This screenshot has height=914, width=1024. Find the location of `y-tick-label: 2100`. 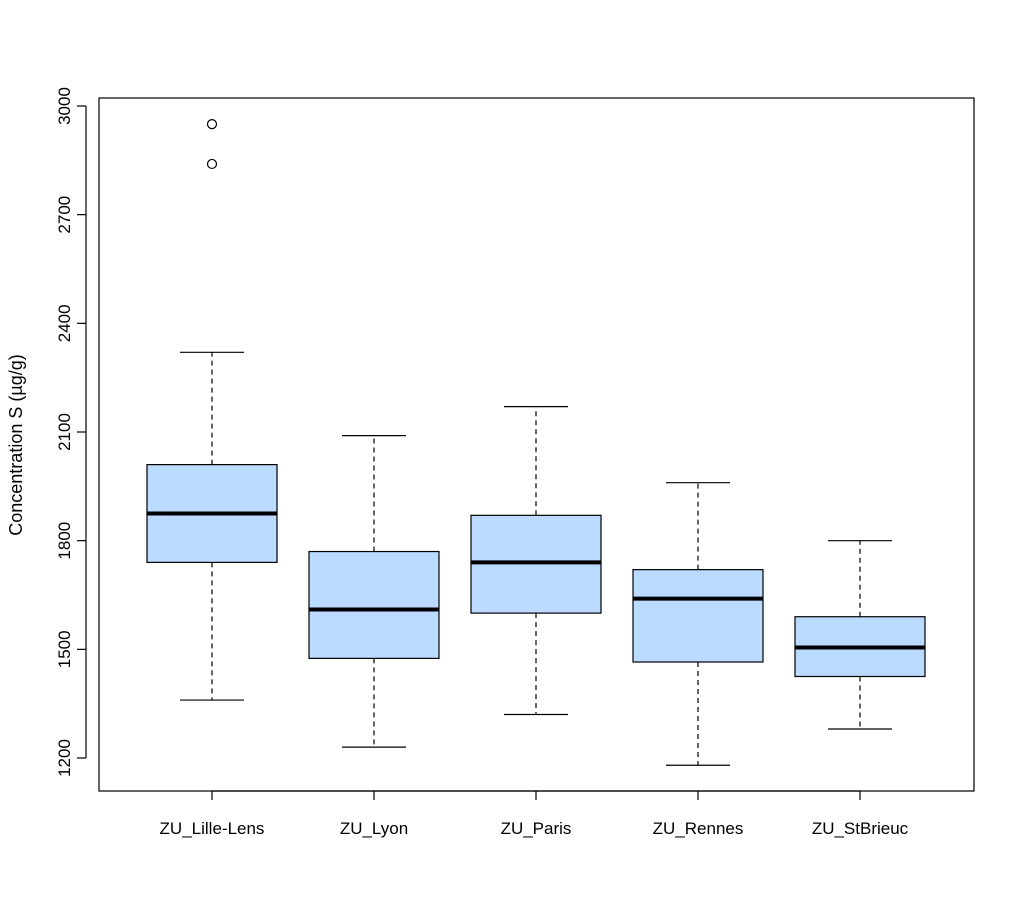

y-tick-label: 2100 is located at coordinates (64, 432).